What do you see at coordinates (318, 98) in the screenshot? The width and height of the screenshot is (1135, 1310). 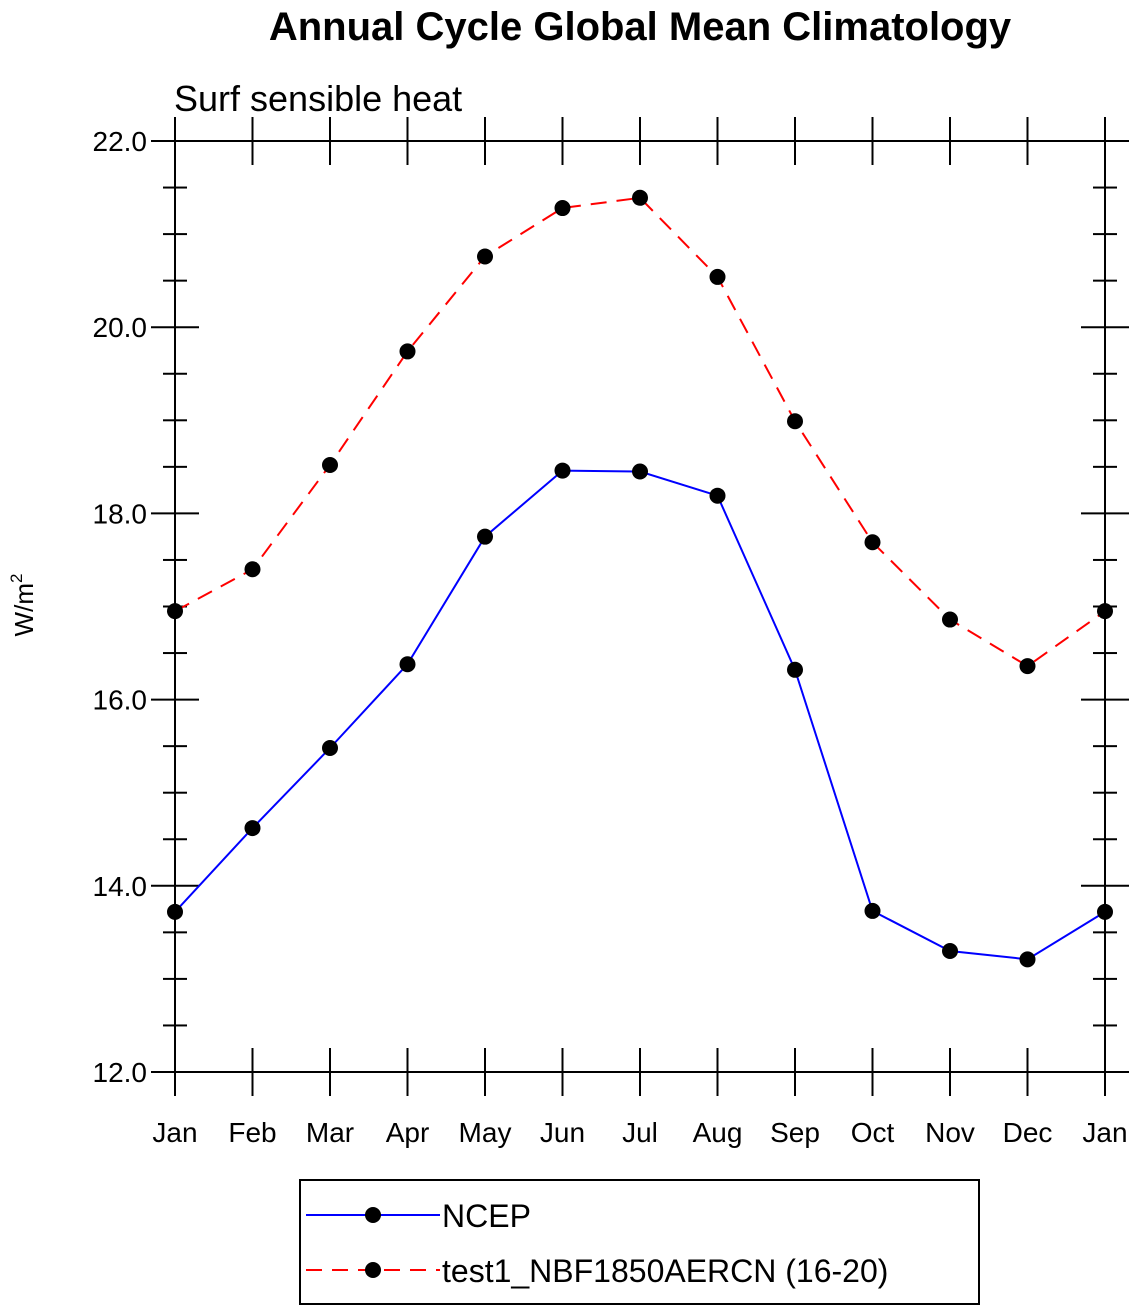 I see `chart-subtitle: Surf sensible heat` at bounding box center [318, 98].